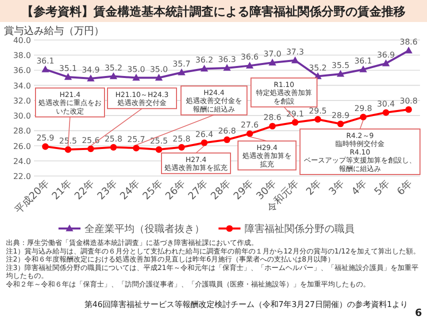 The height and width of the screenshot is (320, 427). What do you see at coordinates (204, 60) in the screenshot?
I see `data-label: 36.2` at bounding box center [204, 60].